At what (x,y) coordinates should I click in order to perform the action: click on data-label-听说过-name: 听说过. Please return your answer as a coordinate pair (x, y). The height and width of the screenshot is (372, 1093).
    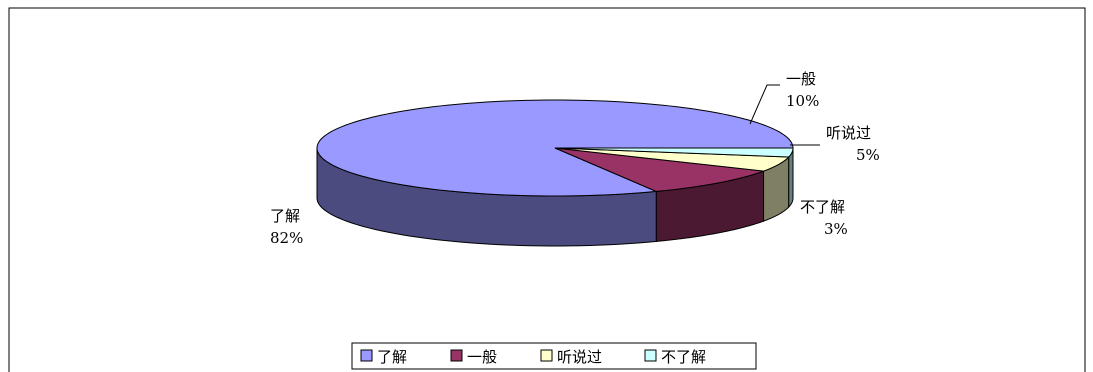
    Looking at the image, I should click on (848, 133).